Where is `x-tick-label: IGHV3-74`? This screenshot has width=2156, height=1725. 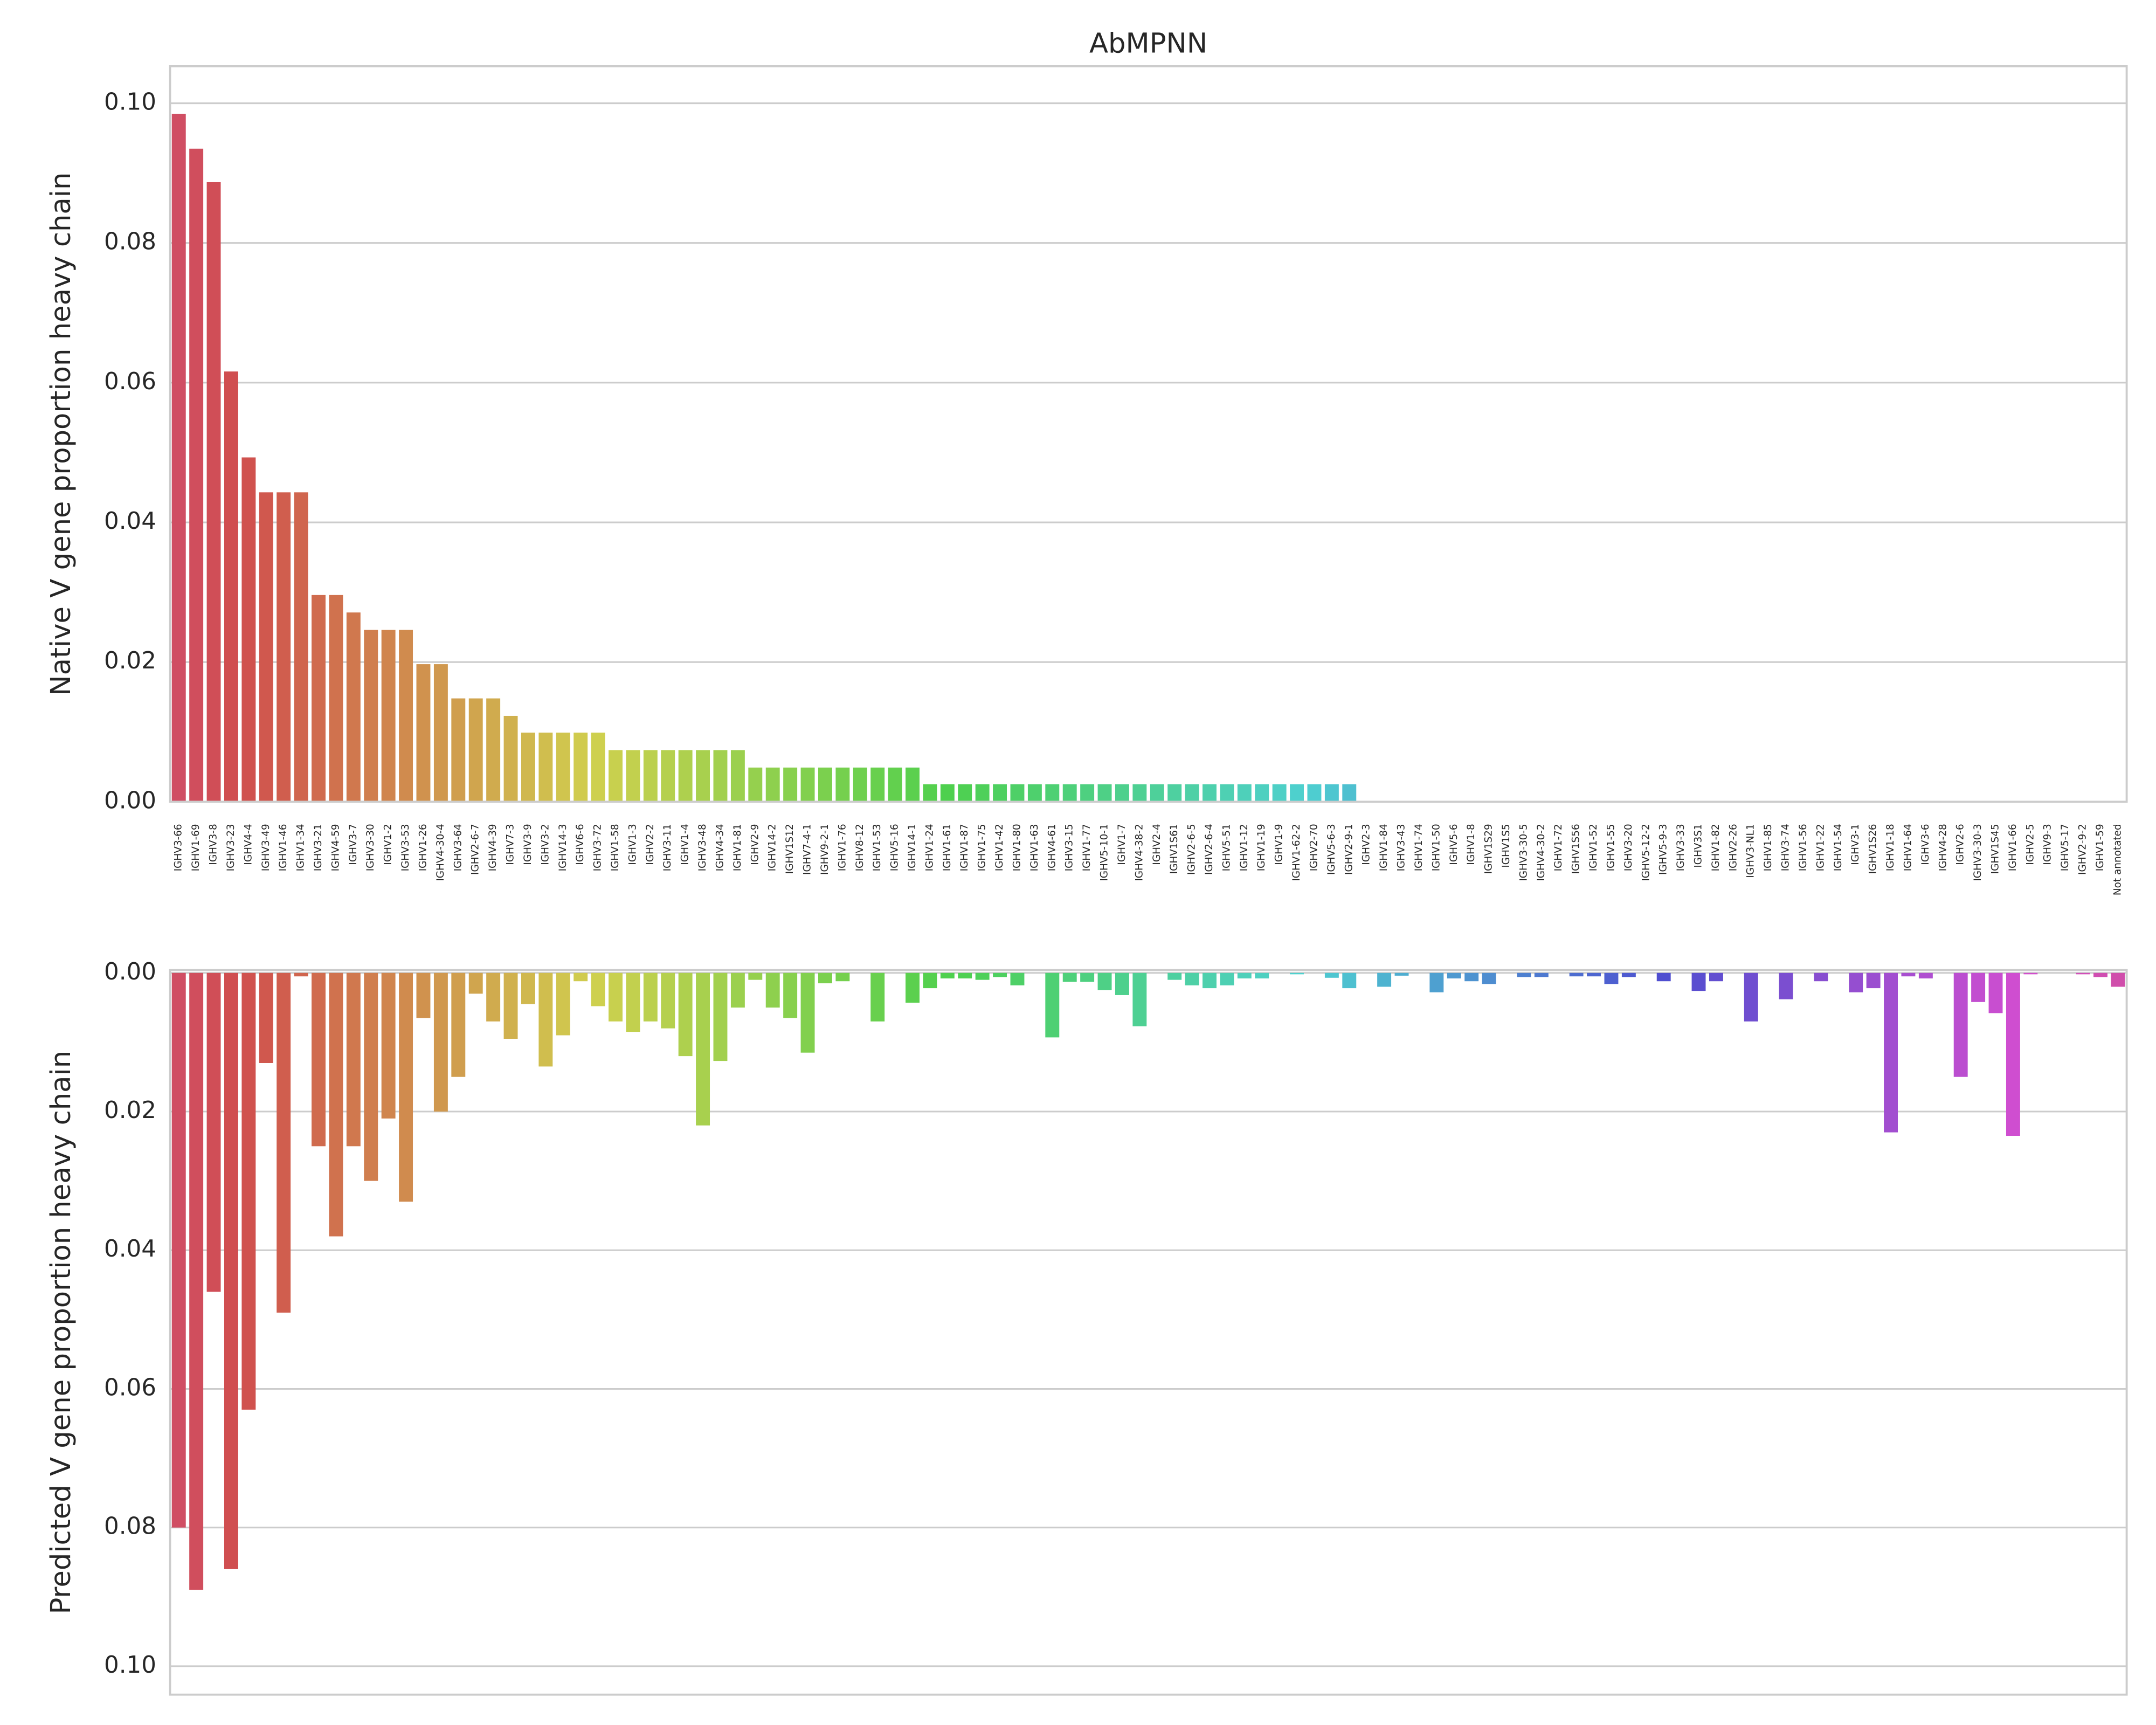
x-tick-label: IGHV3-74 is located at coordinates (1786, 847).